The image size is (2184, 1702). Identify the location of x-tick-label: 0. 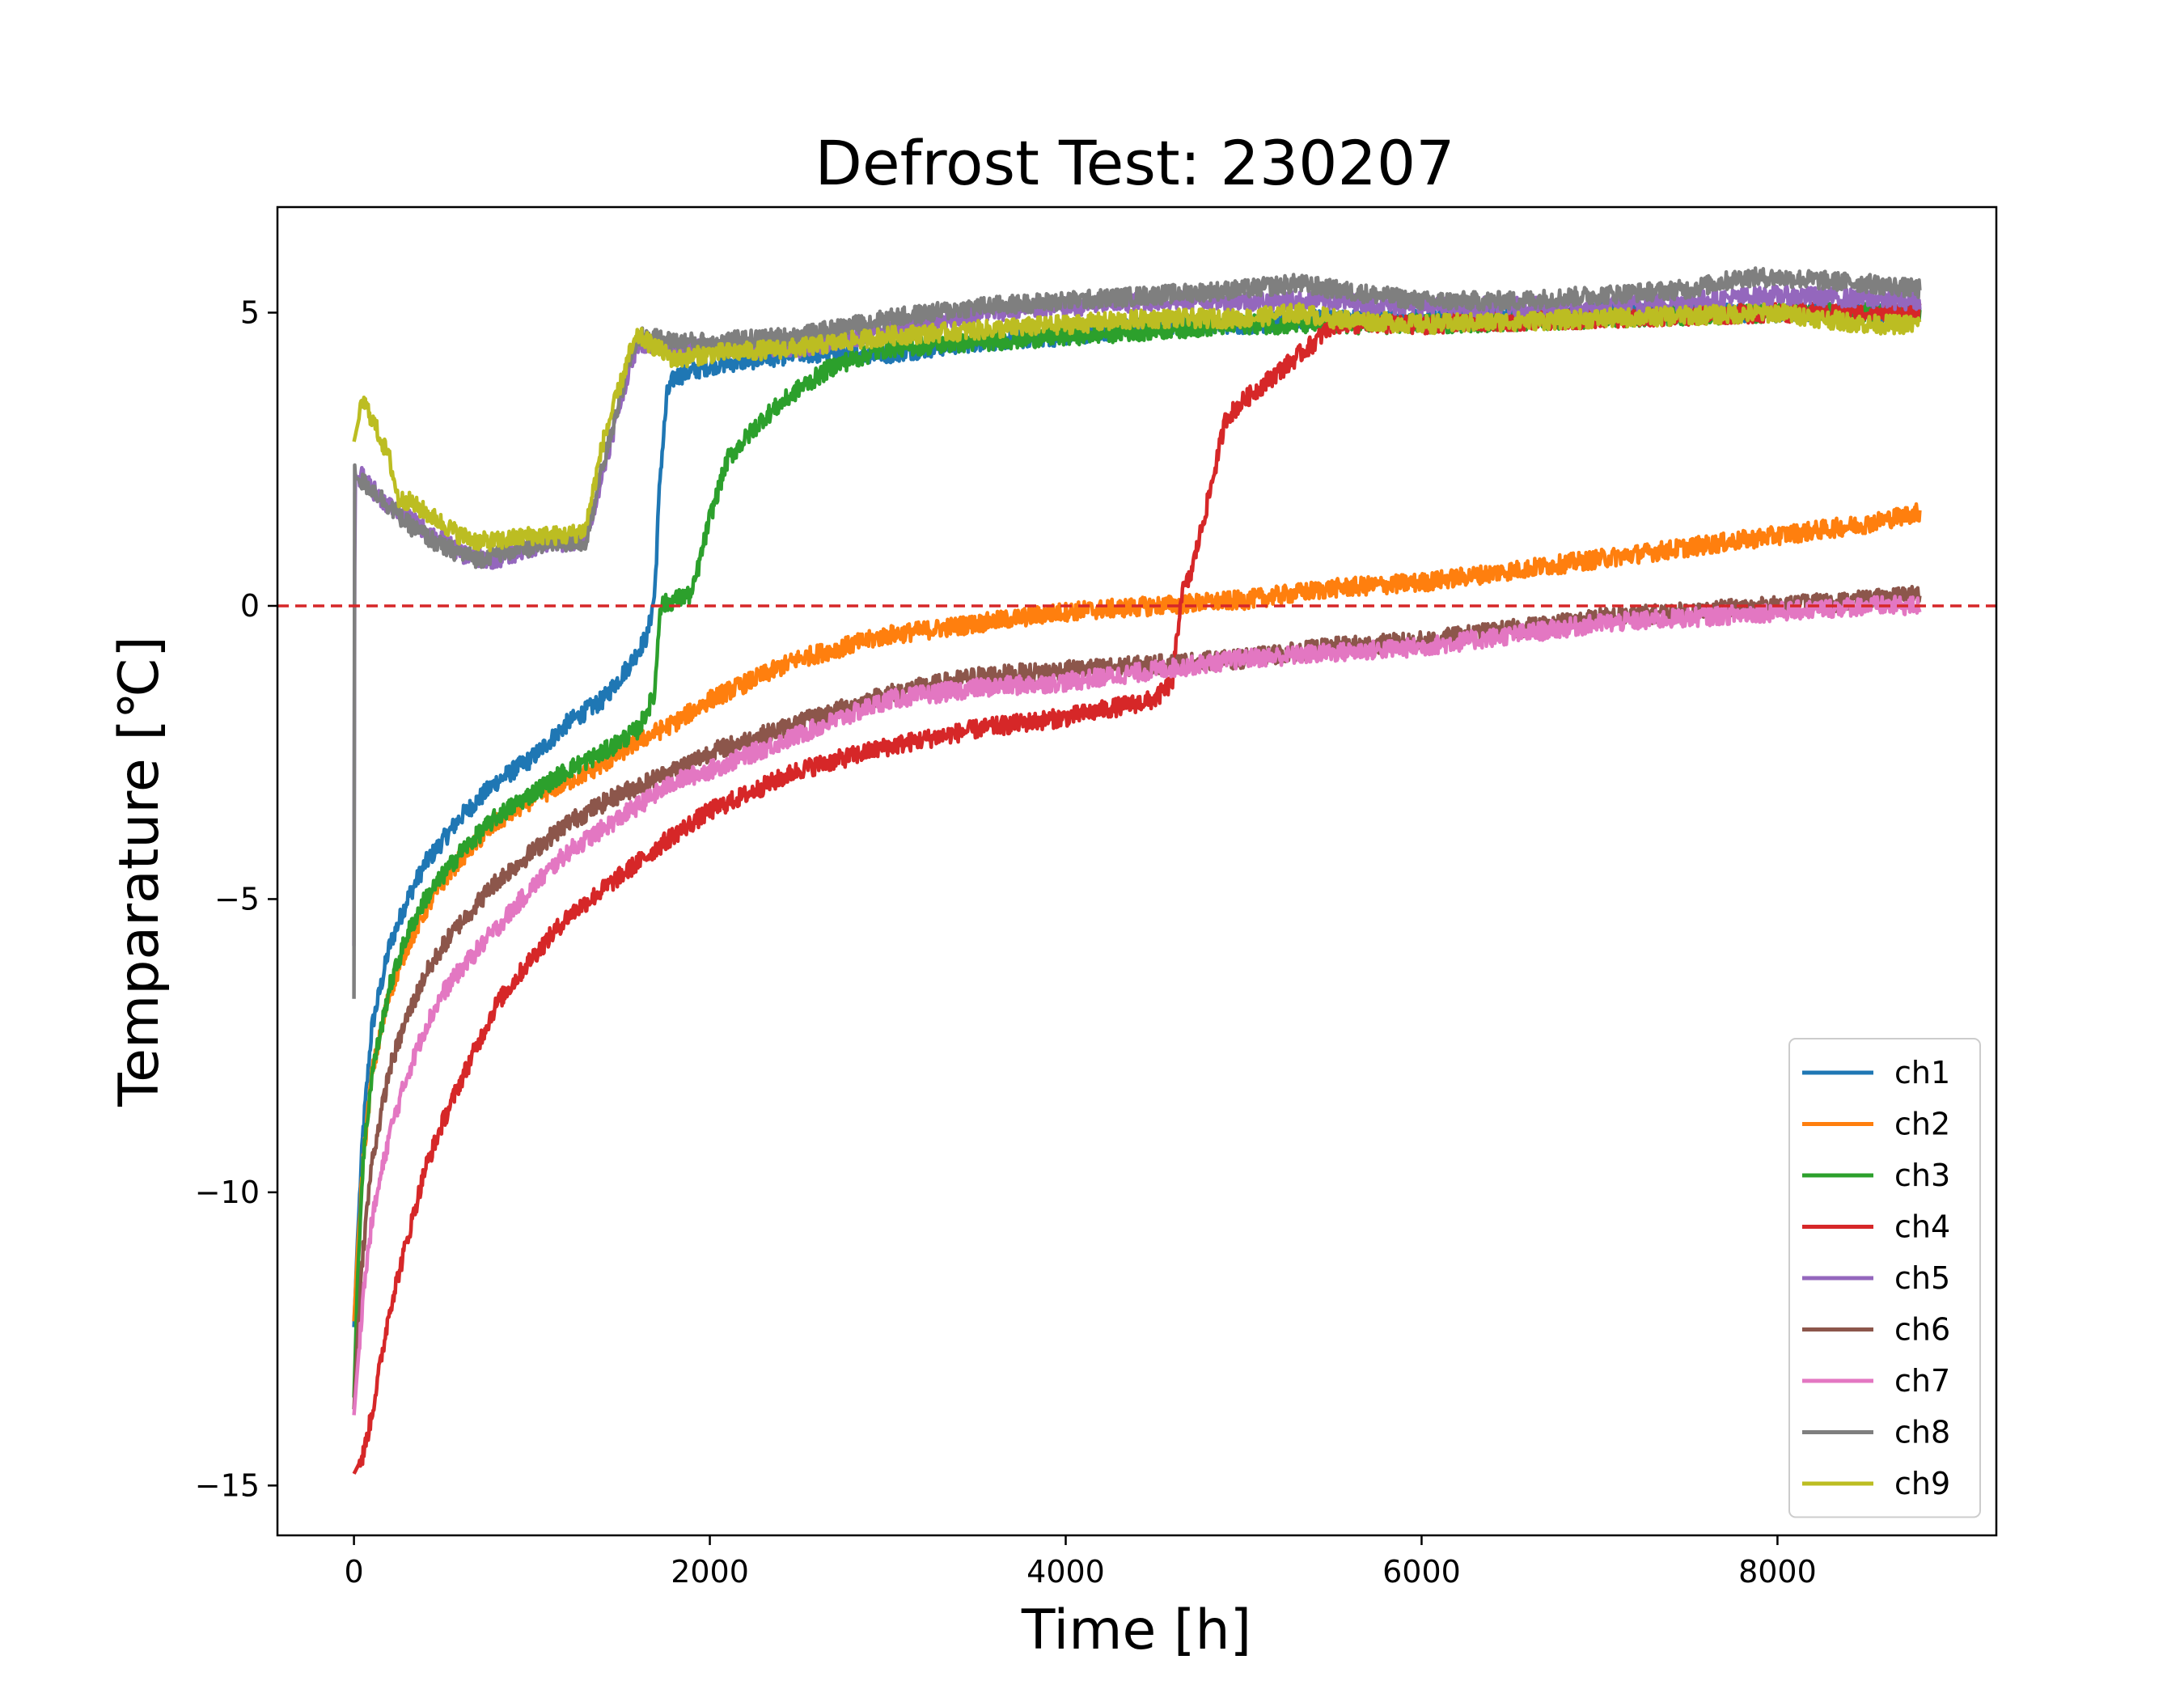
(353, 1572).